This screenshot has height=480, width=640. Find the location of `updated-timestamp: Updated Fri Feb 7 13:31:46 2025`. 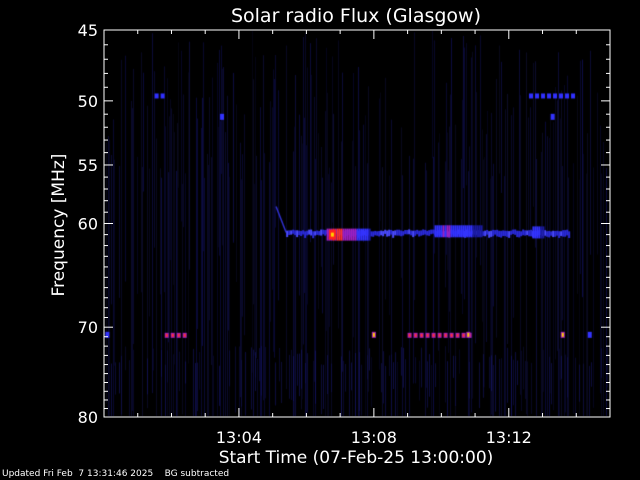

updated-timestamp: Updated Fri Feb 7 13:31:46 2025 is located at coordinates (78, 474).